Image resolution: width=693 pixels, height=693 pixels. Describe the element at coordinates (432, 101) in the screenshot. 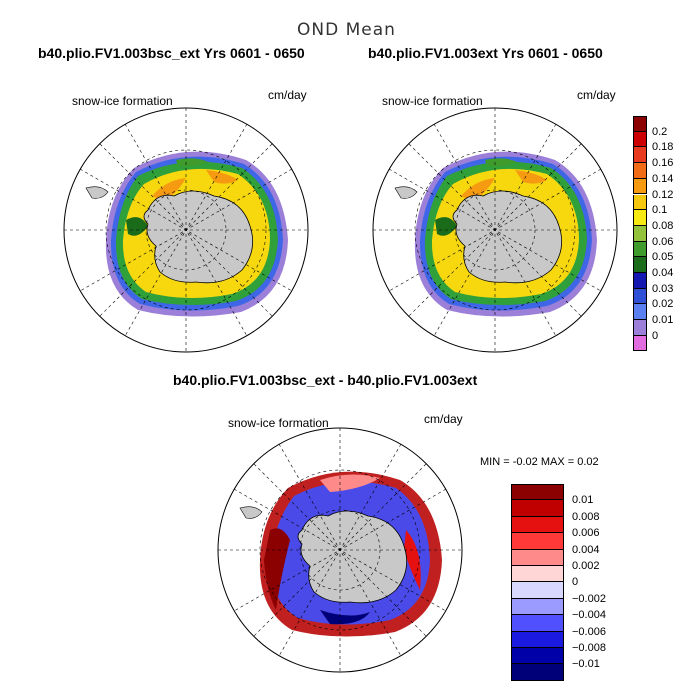

I see `panel-2-variable: snow-ice formation` at that location.